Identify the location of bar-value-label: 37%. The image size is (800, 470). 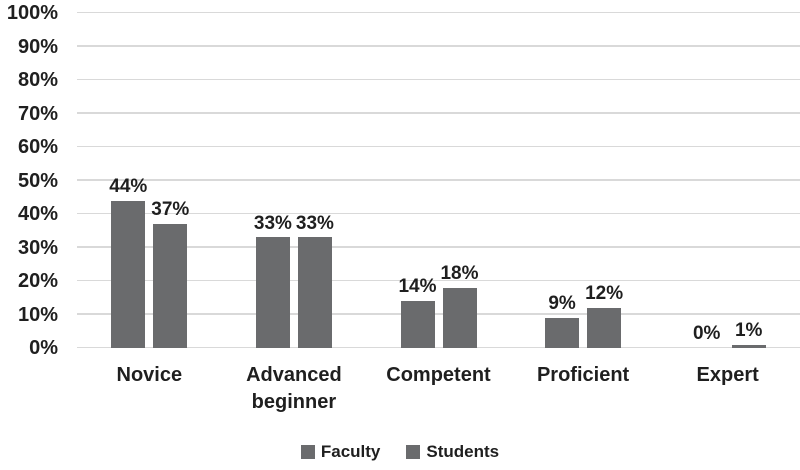
(170, 210).